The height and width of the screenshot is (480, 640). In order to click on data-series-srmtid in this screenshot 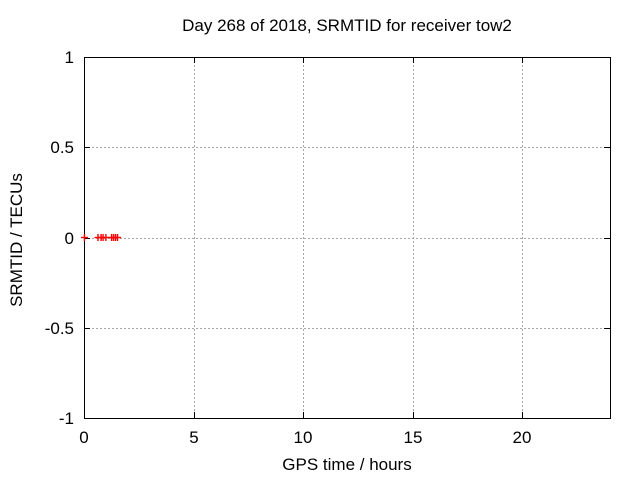, I will do `click(101, 237)`.